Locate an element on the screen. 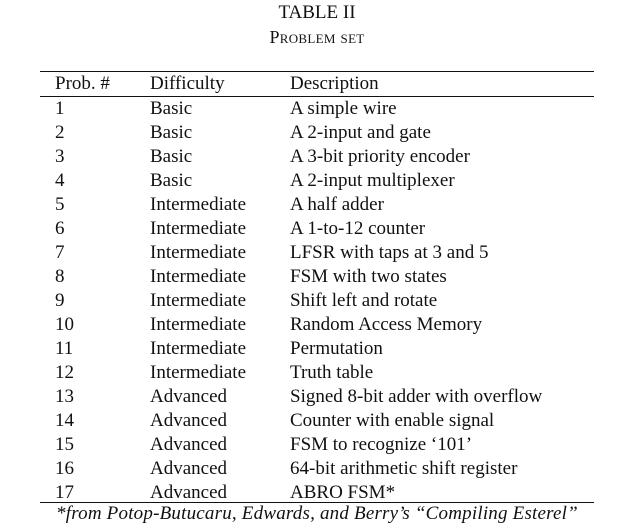  table-header-row: Prob. # Difficulty Description is located at coordinates (317, 84).